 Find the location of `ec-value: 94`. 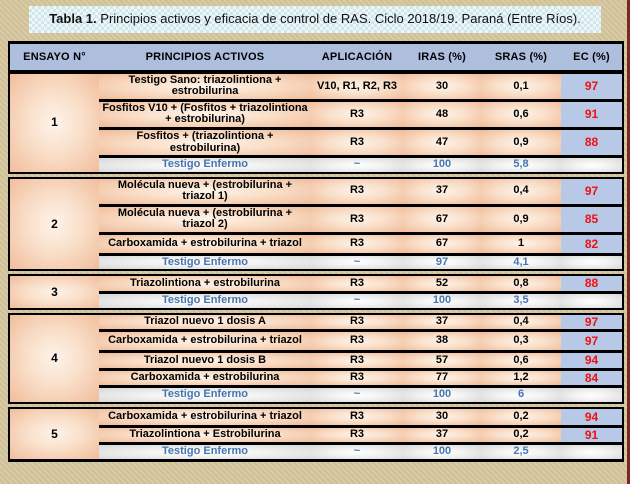

ec-value: 94 is located at coordinates (592, 414).